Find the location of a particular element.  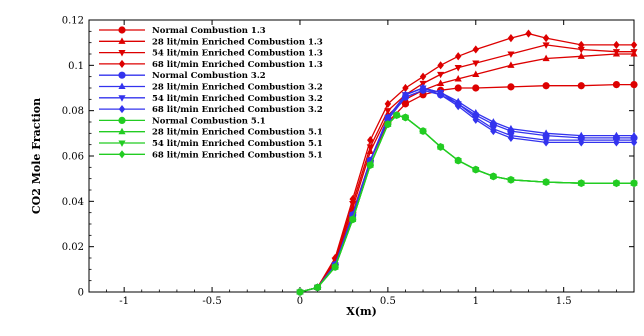

y-tick-label: 0.12 is located at coordinates (73, 21).